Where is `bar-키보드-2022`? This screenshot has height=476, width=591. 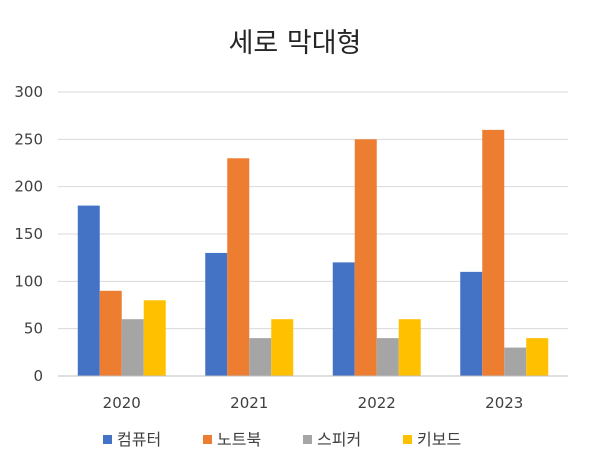 bar-키보드-2022 is located at coordinates (409, 347).